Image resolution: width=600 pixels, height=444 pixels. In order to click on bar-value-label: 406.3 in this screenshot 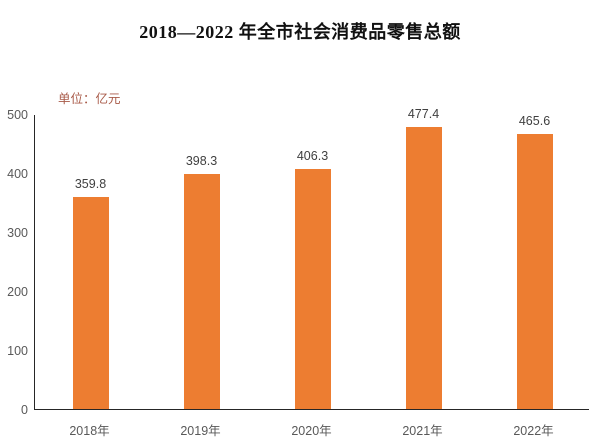, I will do `click(312, 156)`.